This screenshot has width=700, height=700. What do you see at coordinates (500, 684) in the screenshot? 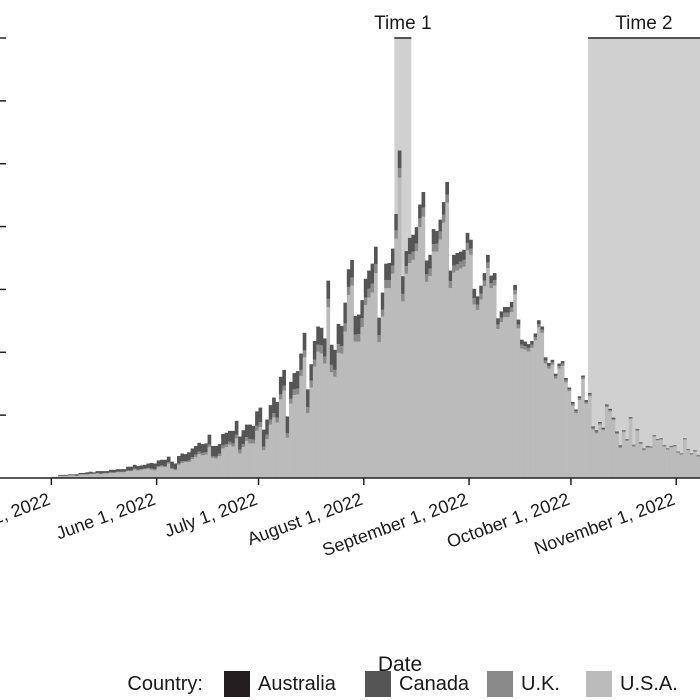
I see `legend-swatch-uk` at bounding box center [500, 684].